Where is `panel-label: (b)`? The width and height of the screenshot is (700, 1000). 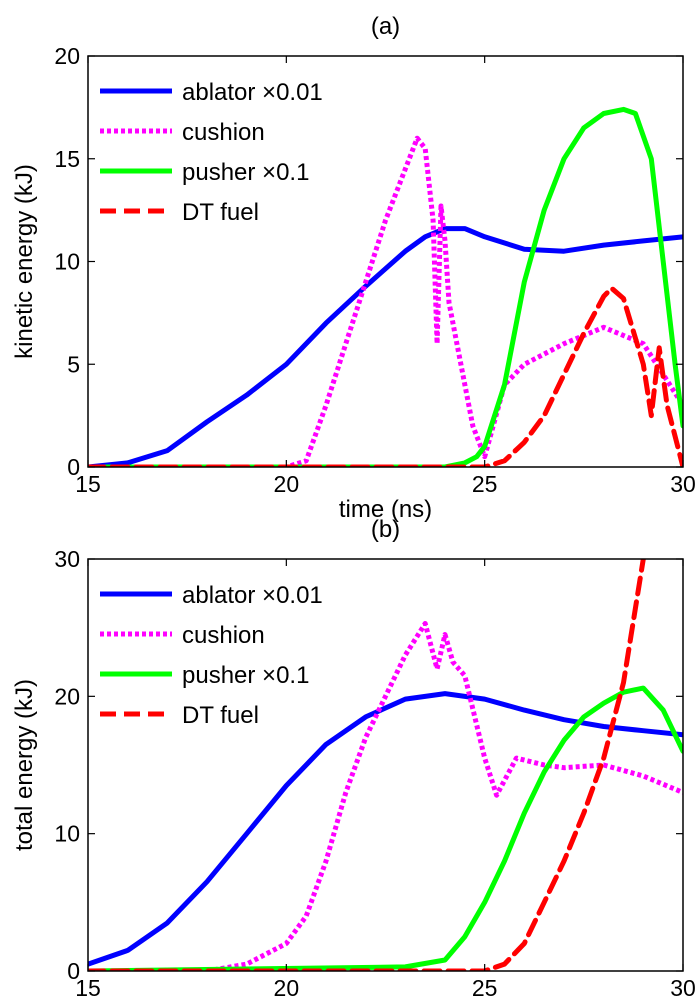 panel-label: (b) is located at coordinates (385, 529).